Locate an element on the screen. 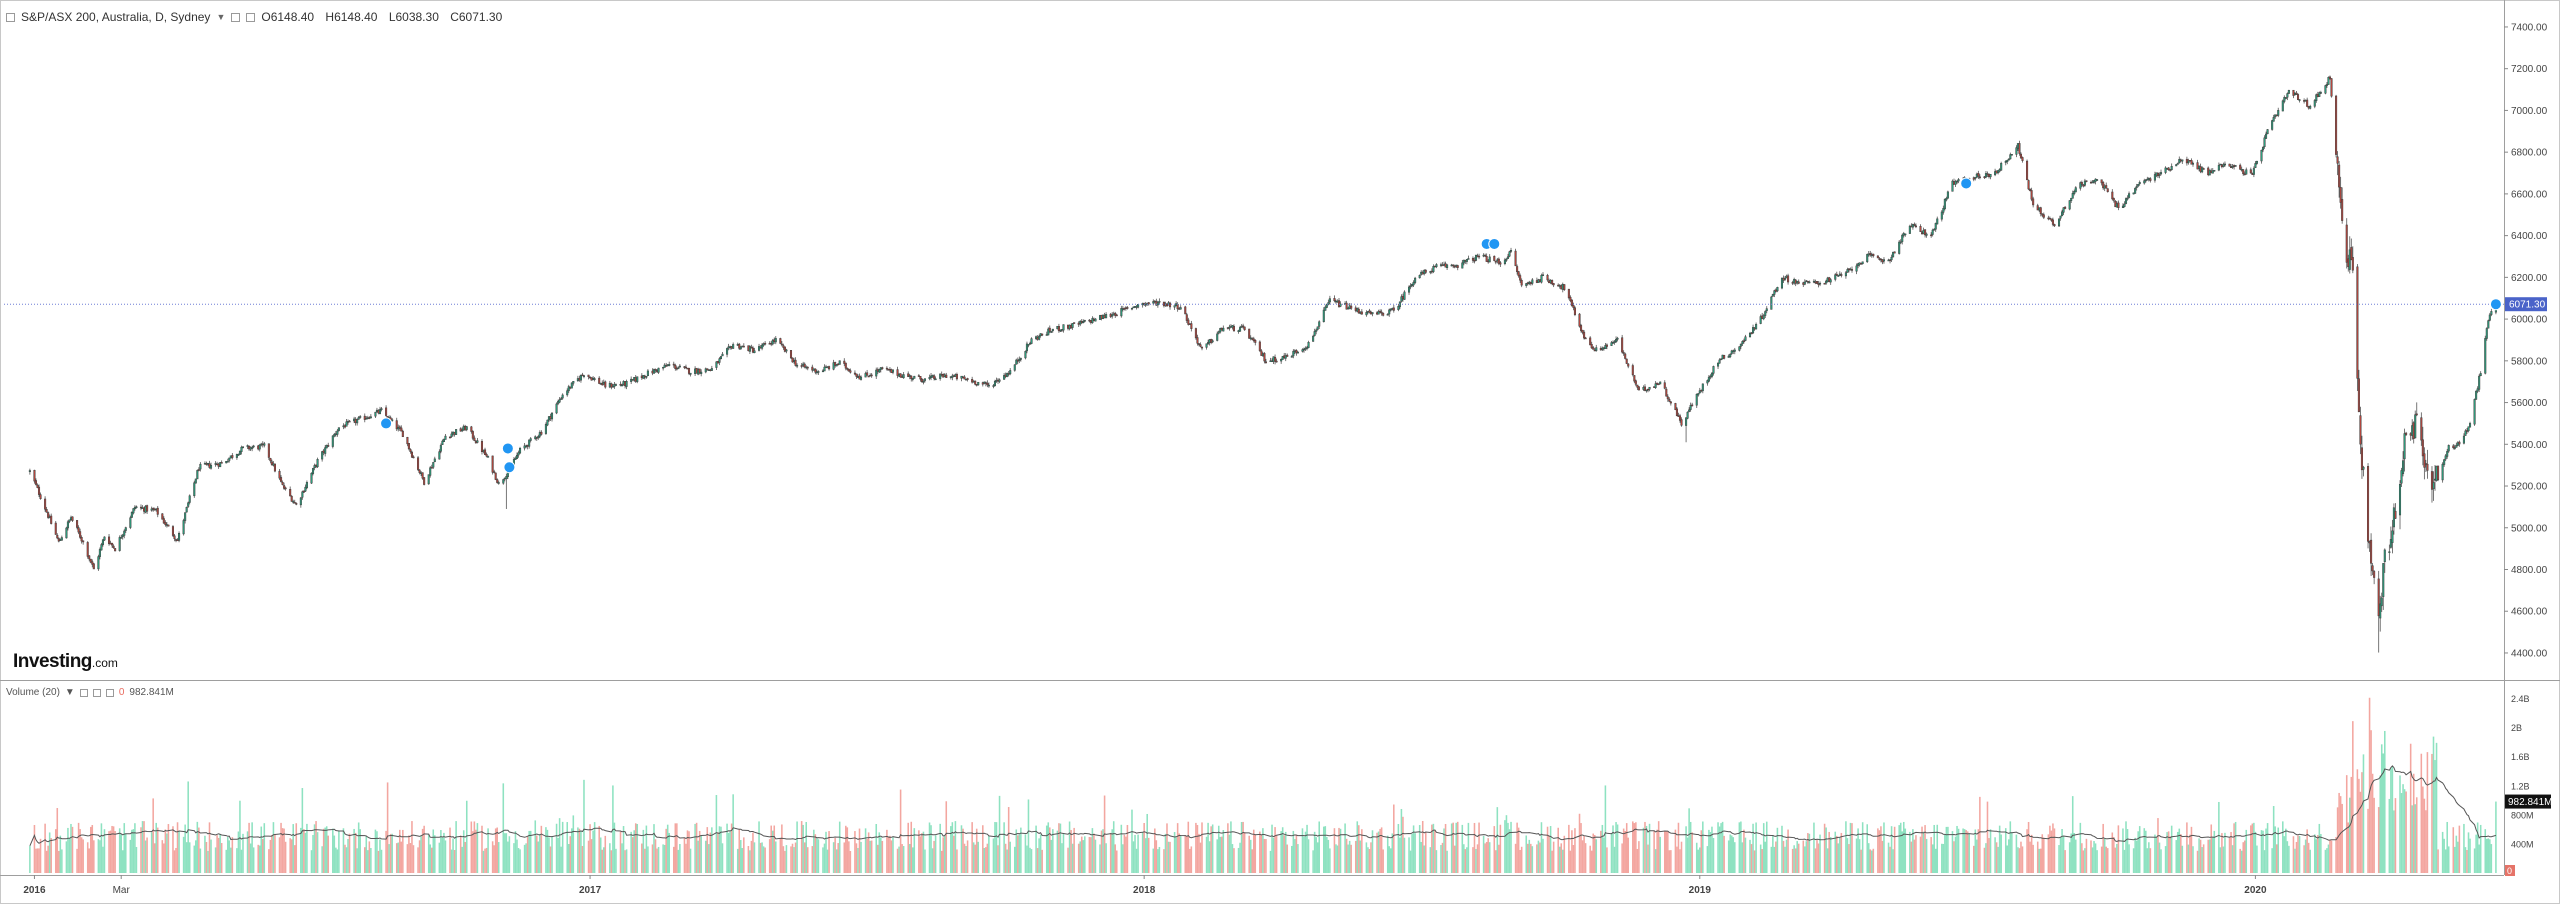 The image size is (2560, 904). volume-axis-label: 1.2B is located at coordinates (2520, 786).